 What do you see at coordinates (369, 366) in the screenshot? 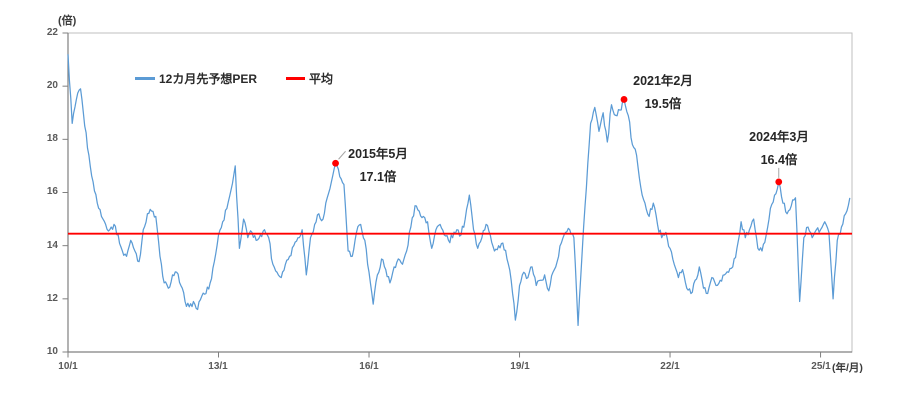
I see `x-tick-label: 16/1` at bounding box center [369, 366].